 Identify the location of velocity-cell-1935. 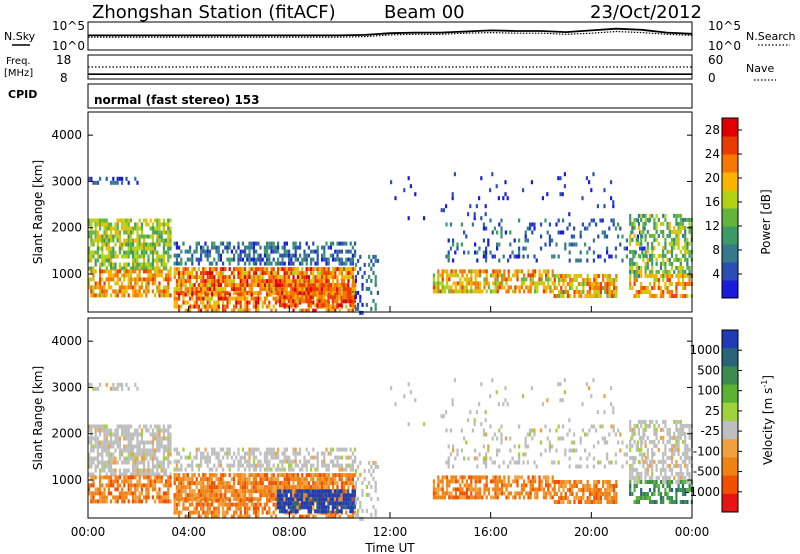
(499, 481).